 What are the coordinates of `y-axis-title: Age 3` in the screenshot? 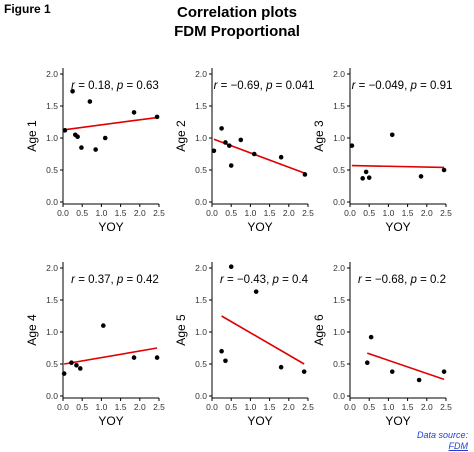 It's located at (319, 136).